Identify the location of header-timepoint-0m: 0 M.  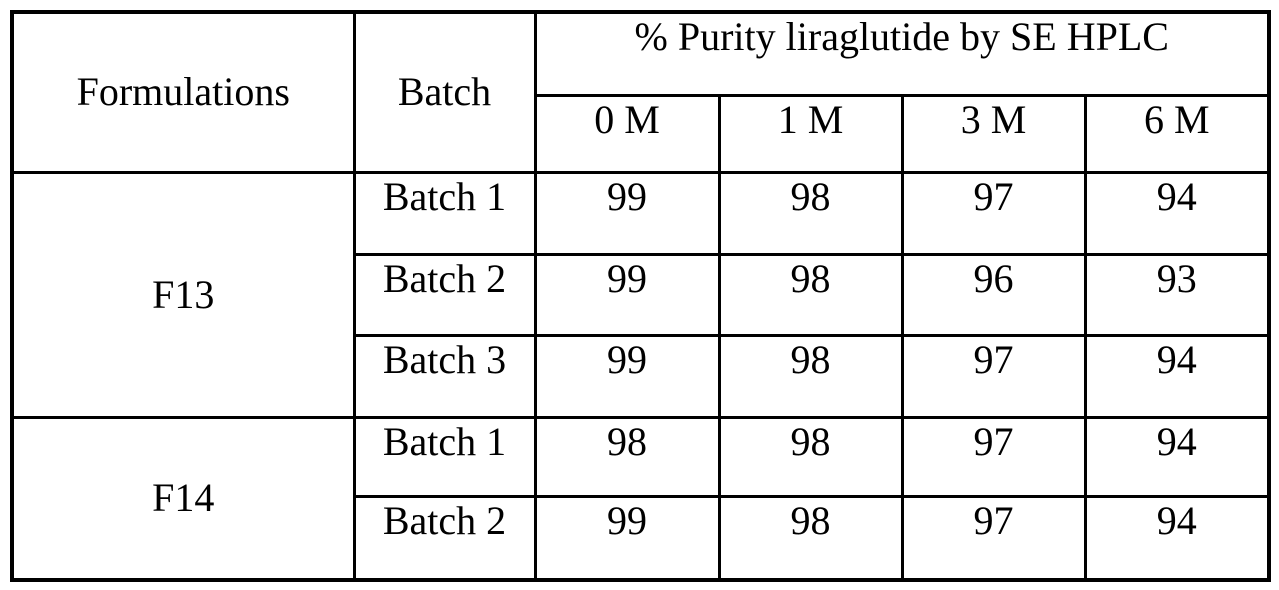
(627, 133).